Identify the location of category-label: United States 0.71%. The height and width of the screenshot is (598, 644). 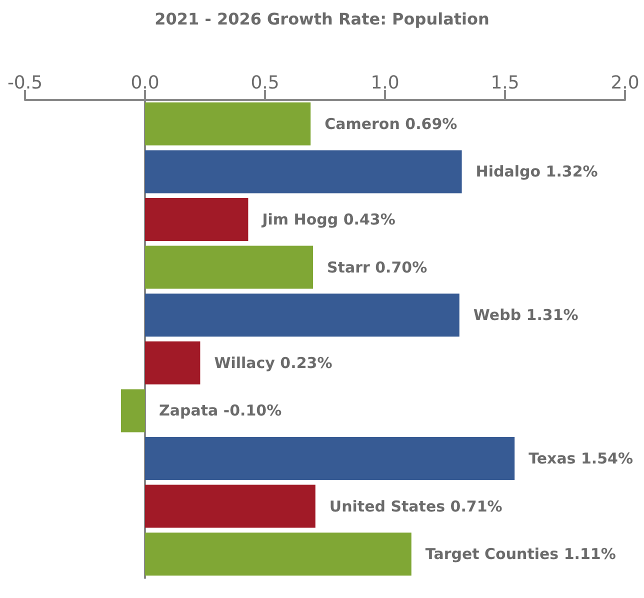
(415, 506).